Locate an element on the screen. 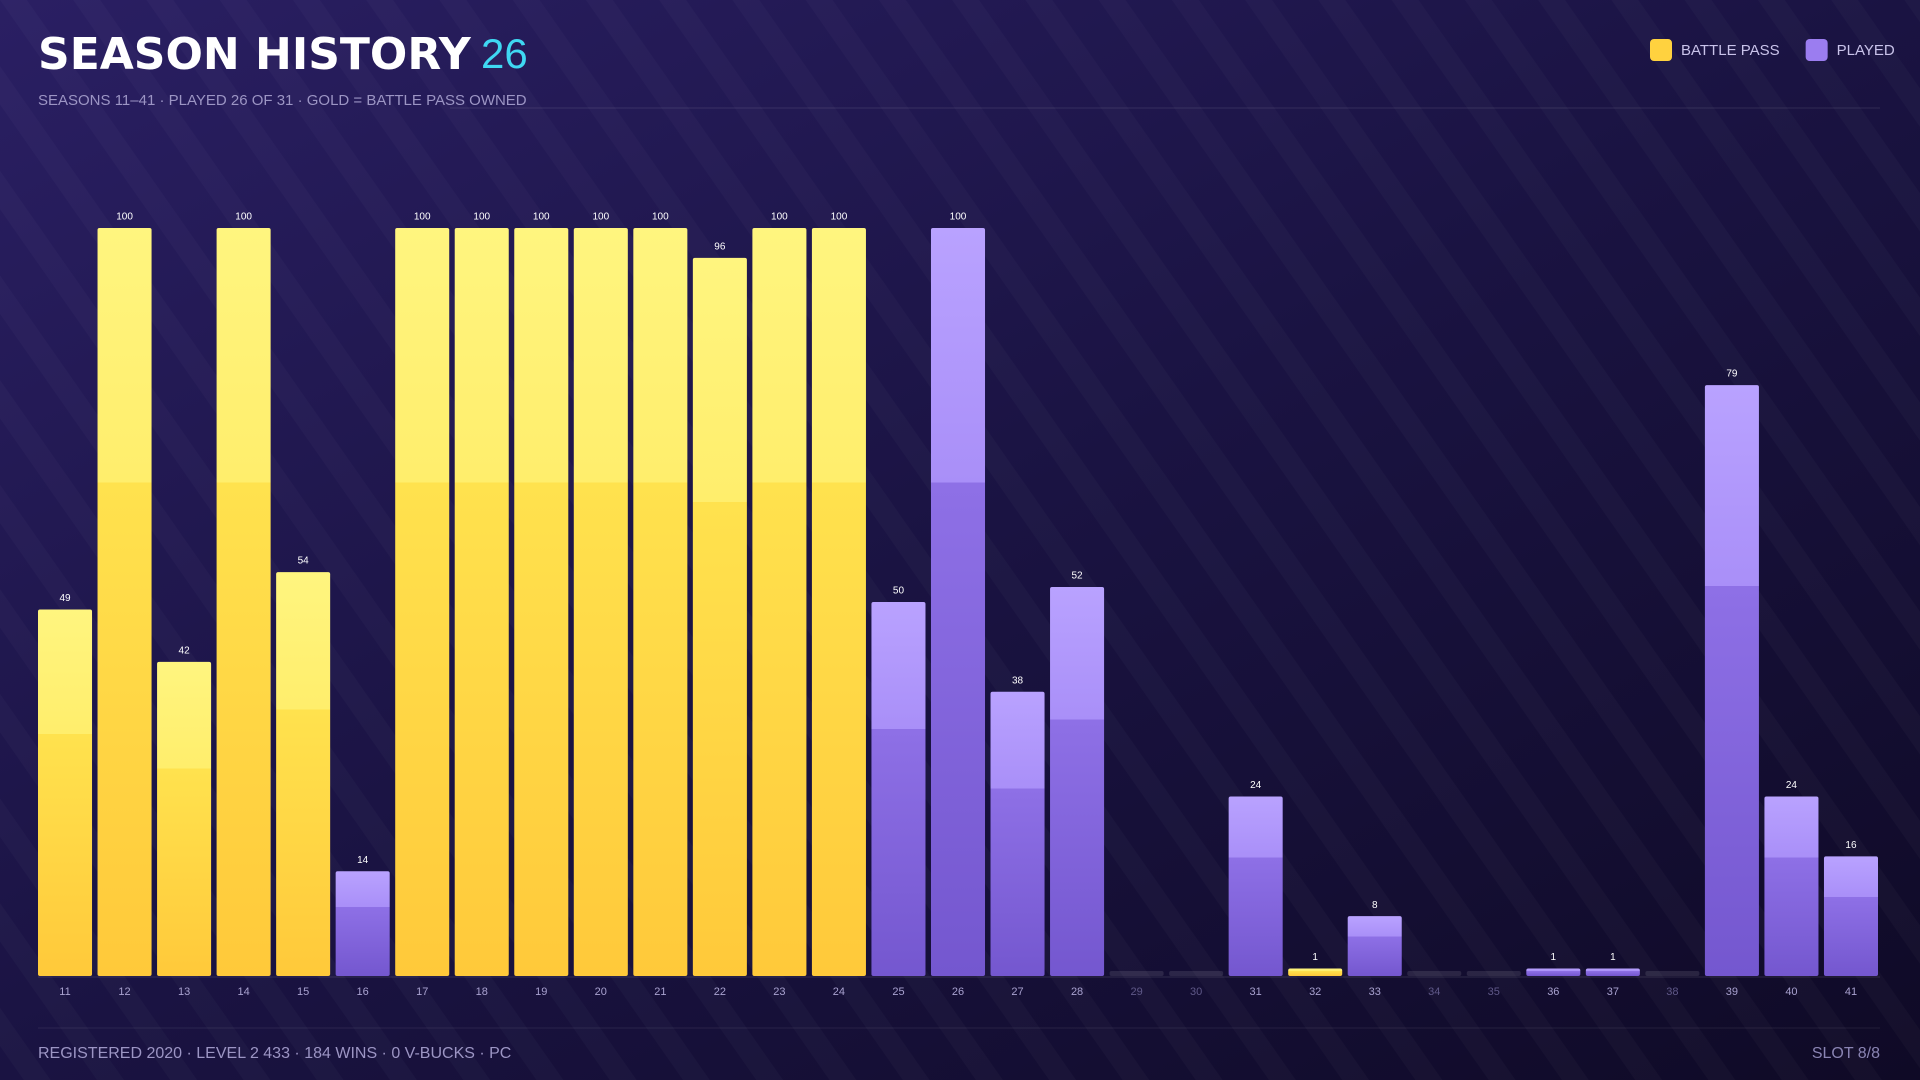  x-tick-label: 18 is located at coordinates (482, 992).